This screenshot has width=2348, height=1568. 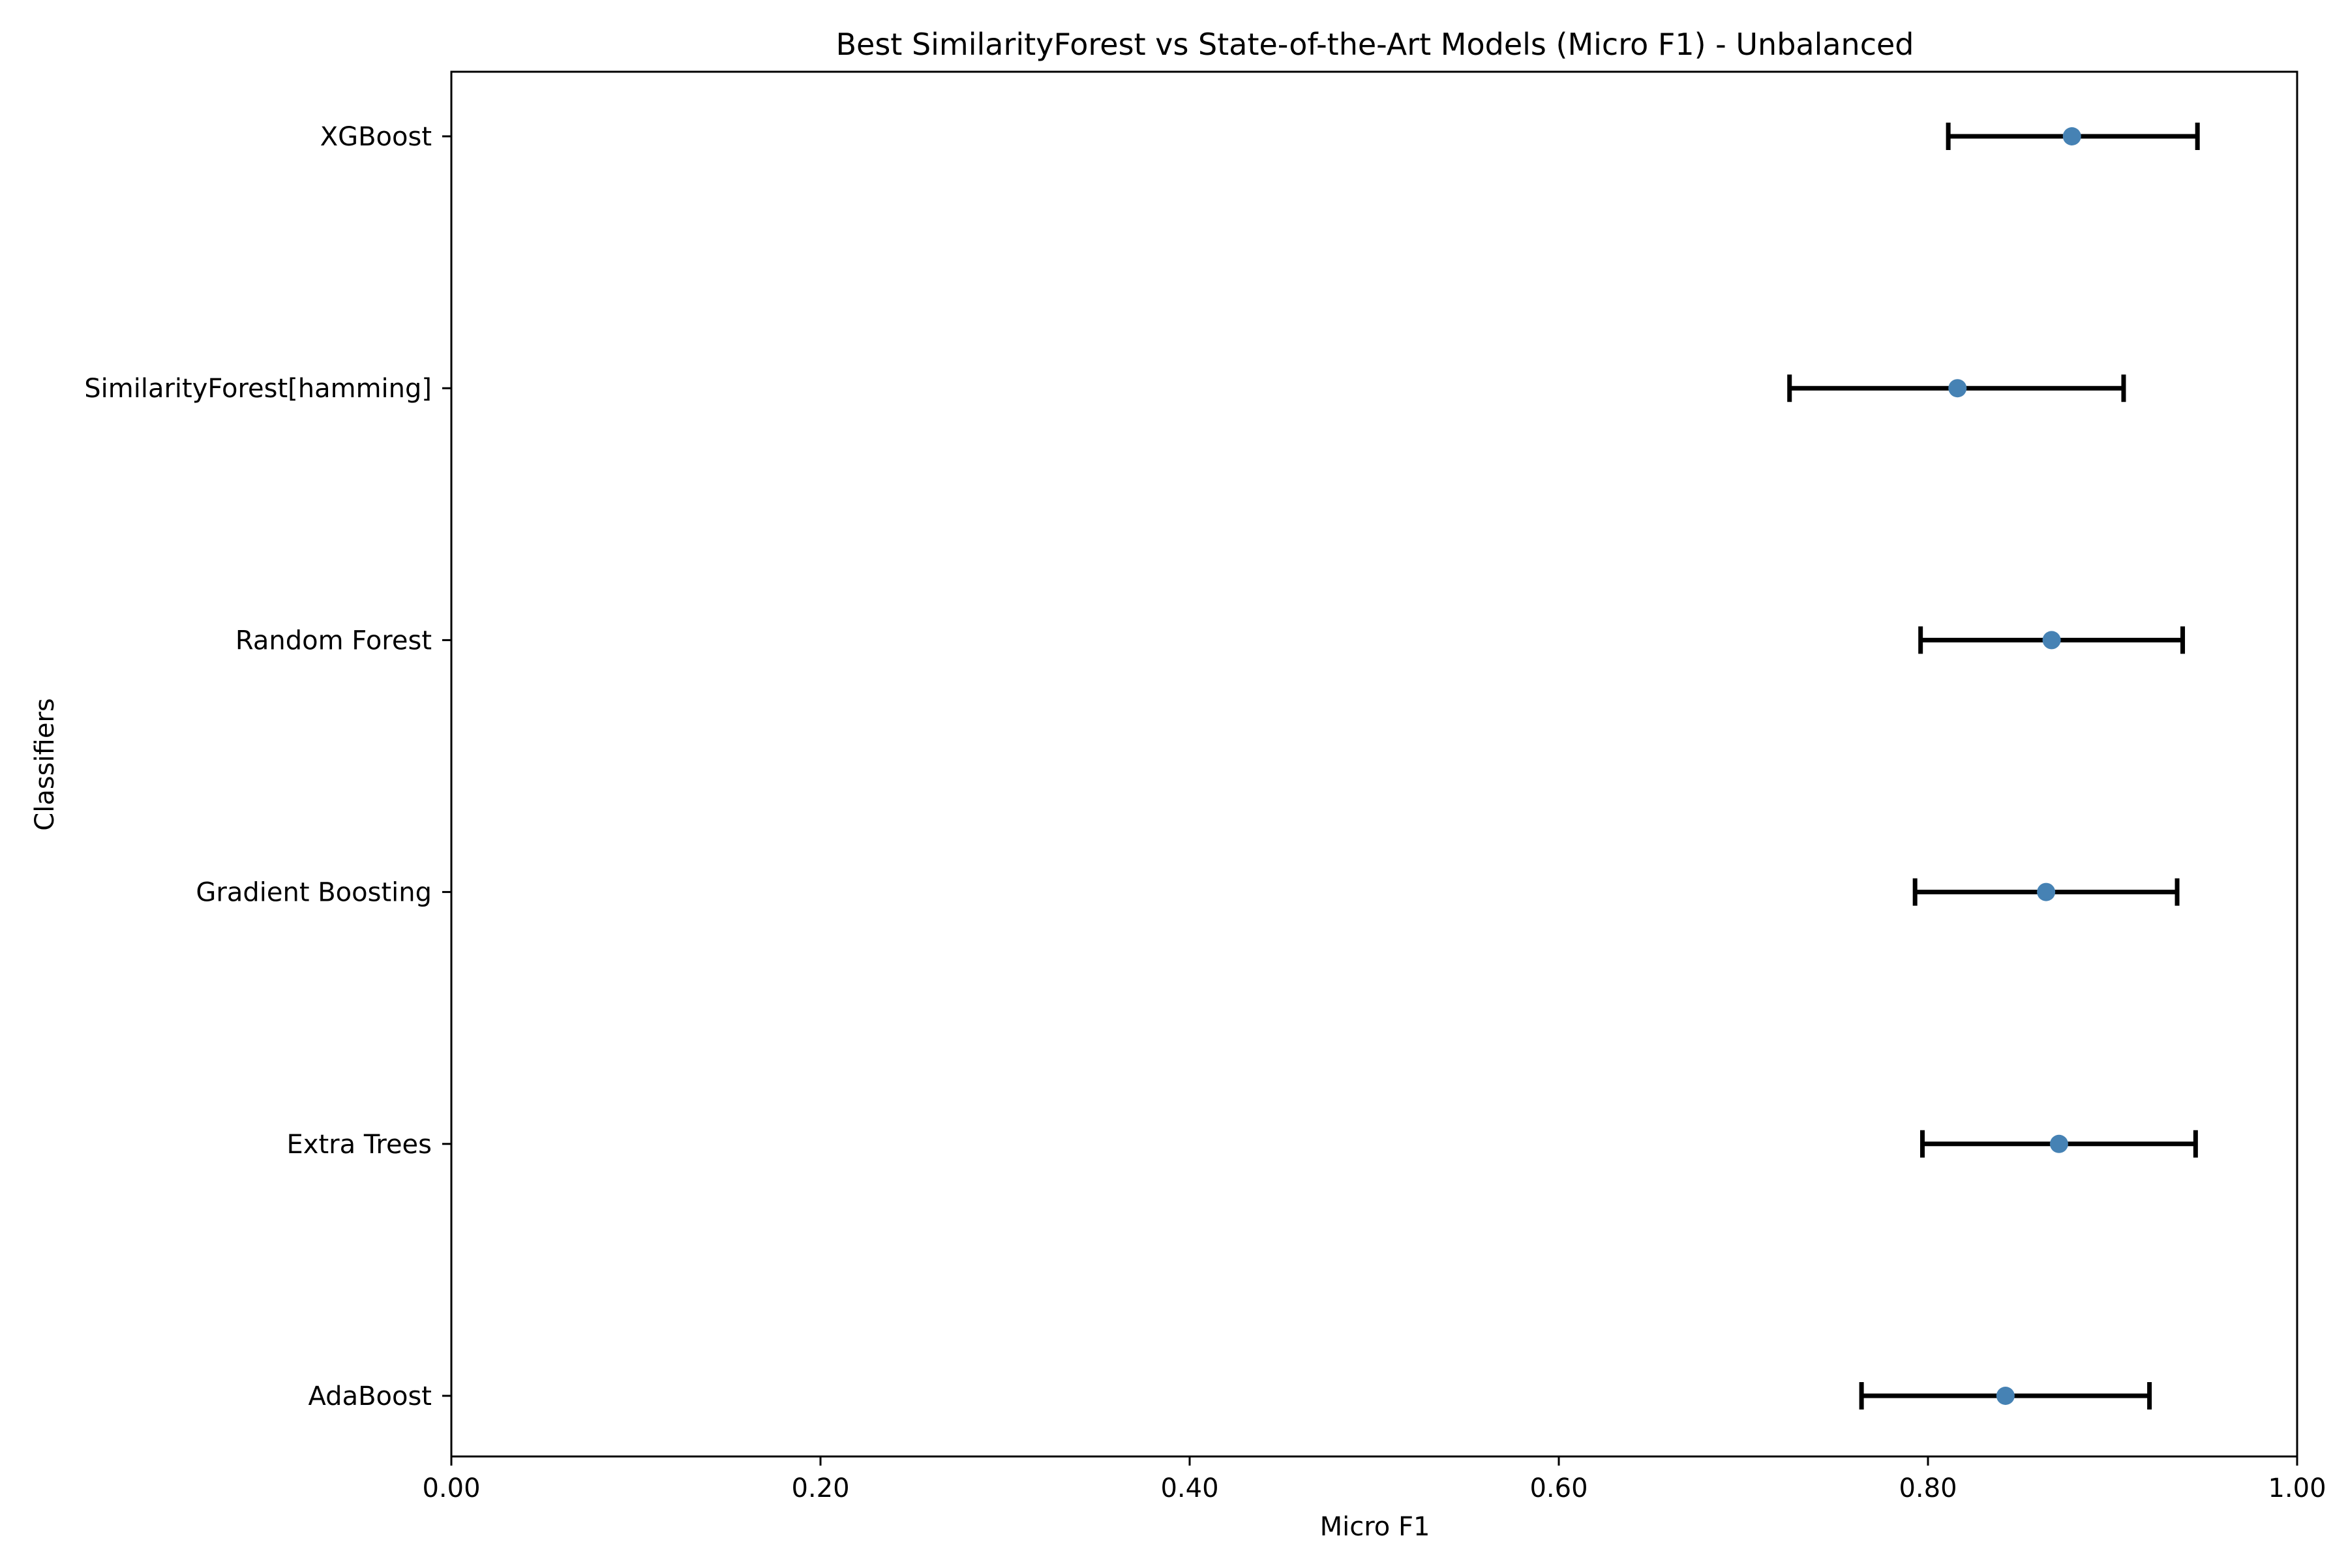 I want to click on y-tick-label: Random Forest, so click(x=334, y=641).